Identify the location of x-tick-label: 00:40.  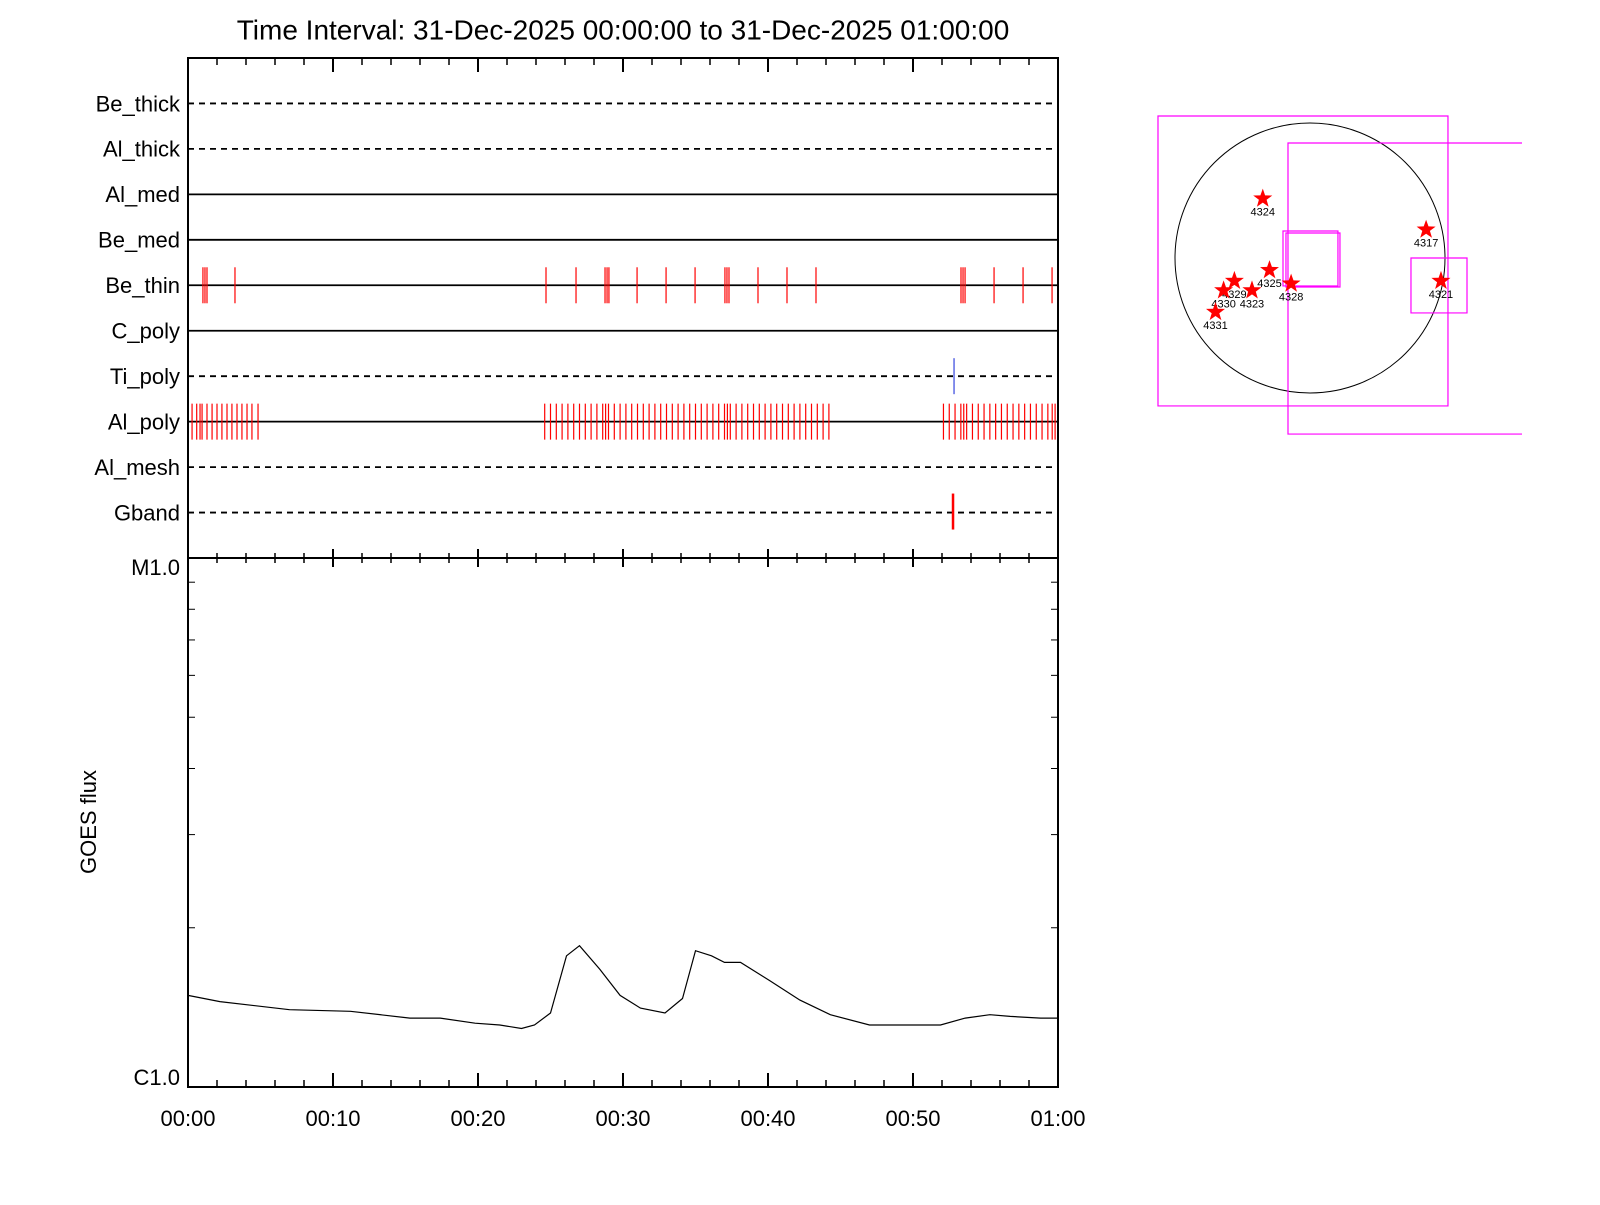
(767, 1118).